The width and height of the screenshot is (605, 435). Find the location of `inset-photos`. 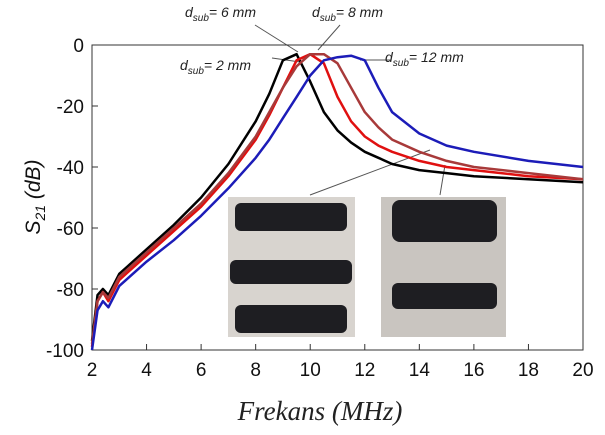

inset-photos is located at coordinates (367, 267).